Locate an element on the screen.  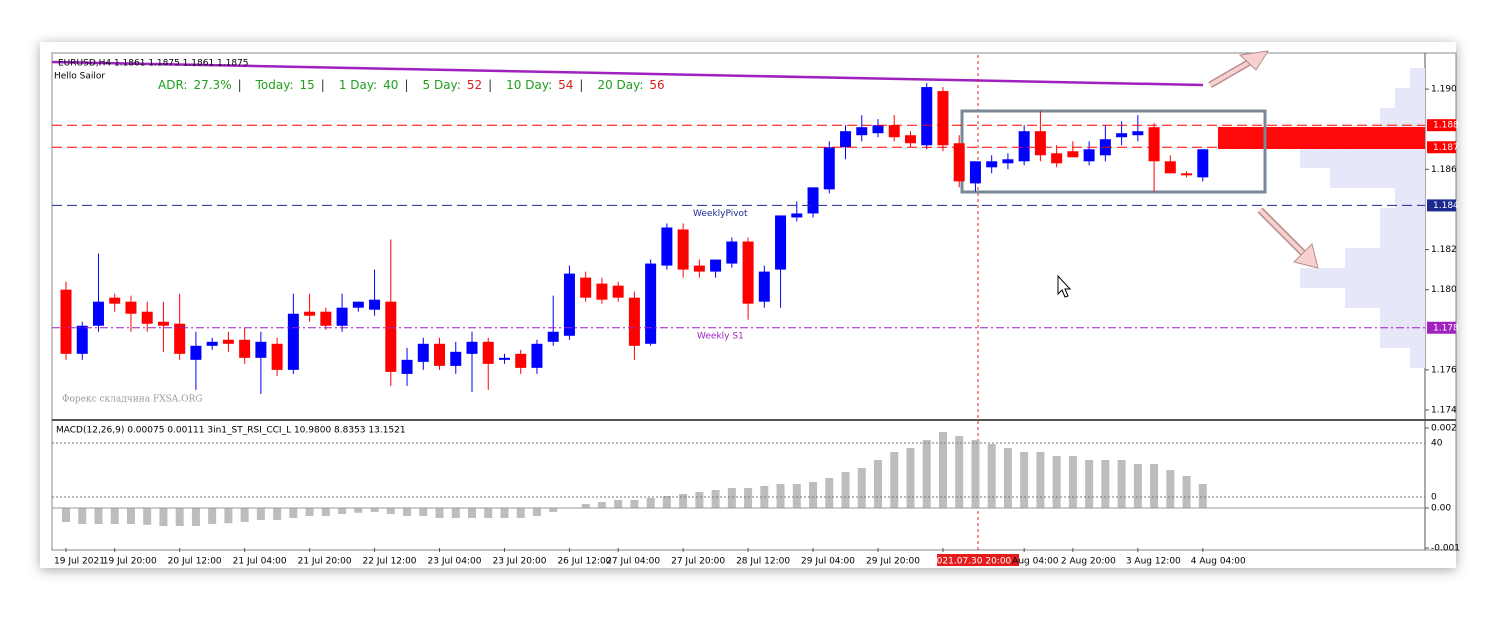
level-label: 1.184 is located at coordinates (1446, 206).